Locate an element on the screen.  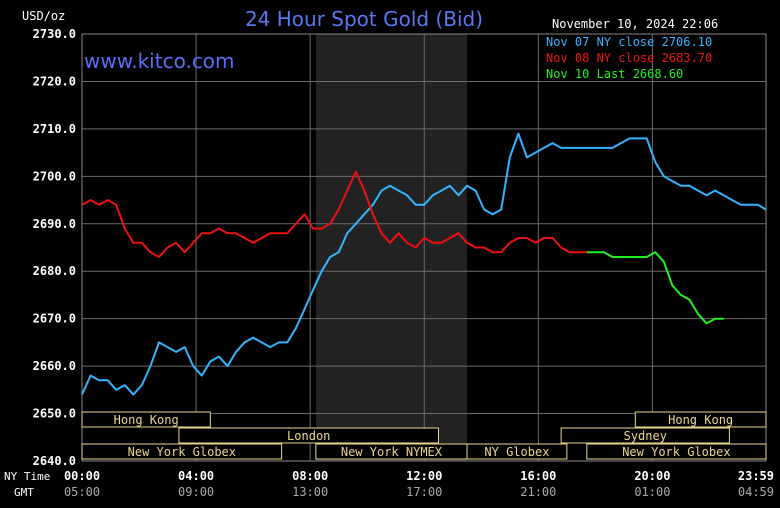
legend-item-nov07: Nov 07 NY close 2706.10 is located at coordinates (629, 42).